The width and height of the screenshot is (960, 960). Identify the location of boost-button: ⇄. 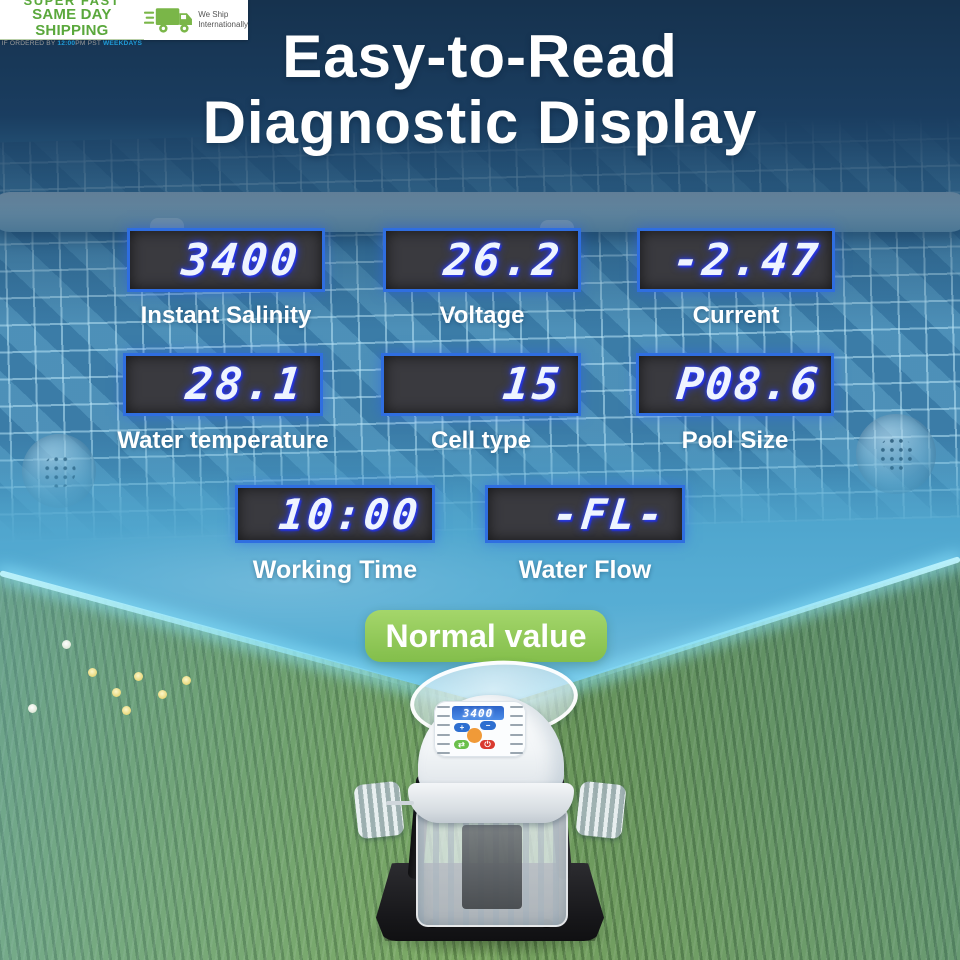
(461, 744).